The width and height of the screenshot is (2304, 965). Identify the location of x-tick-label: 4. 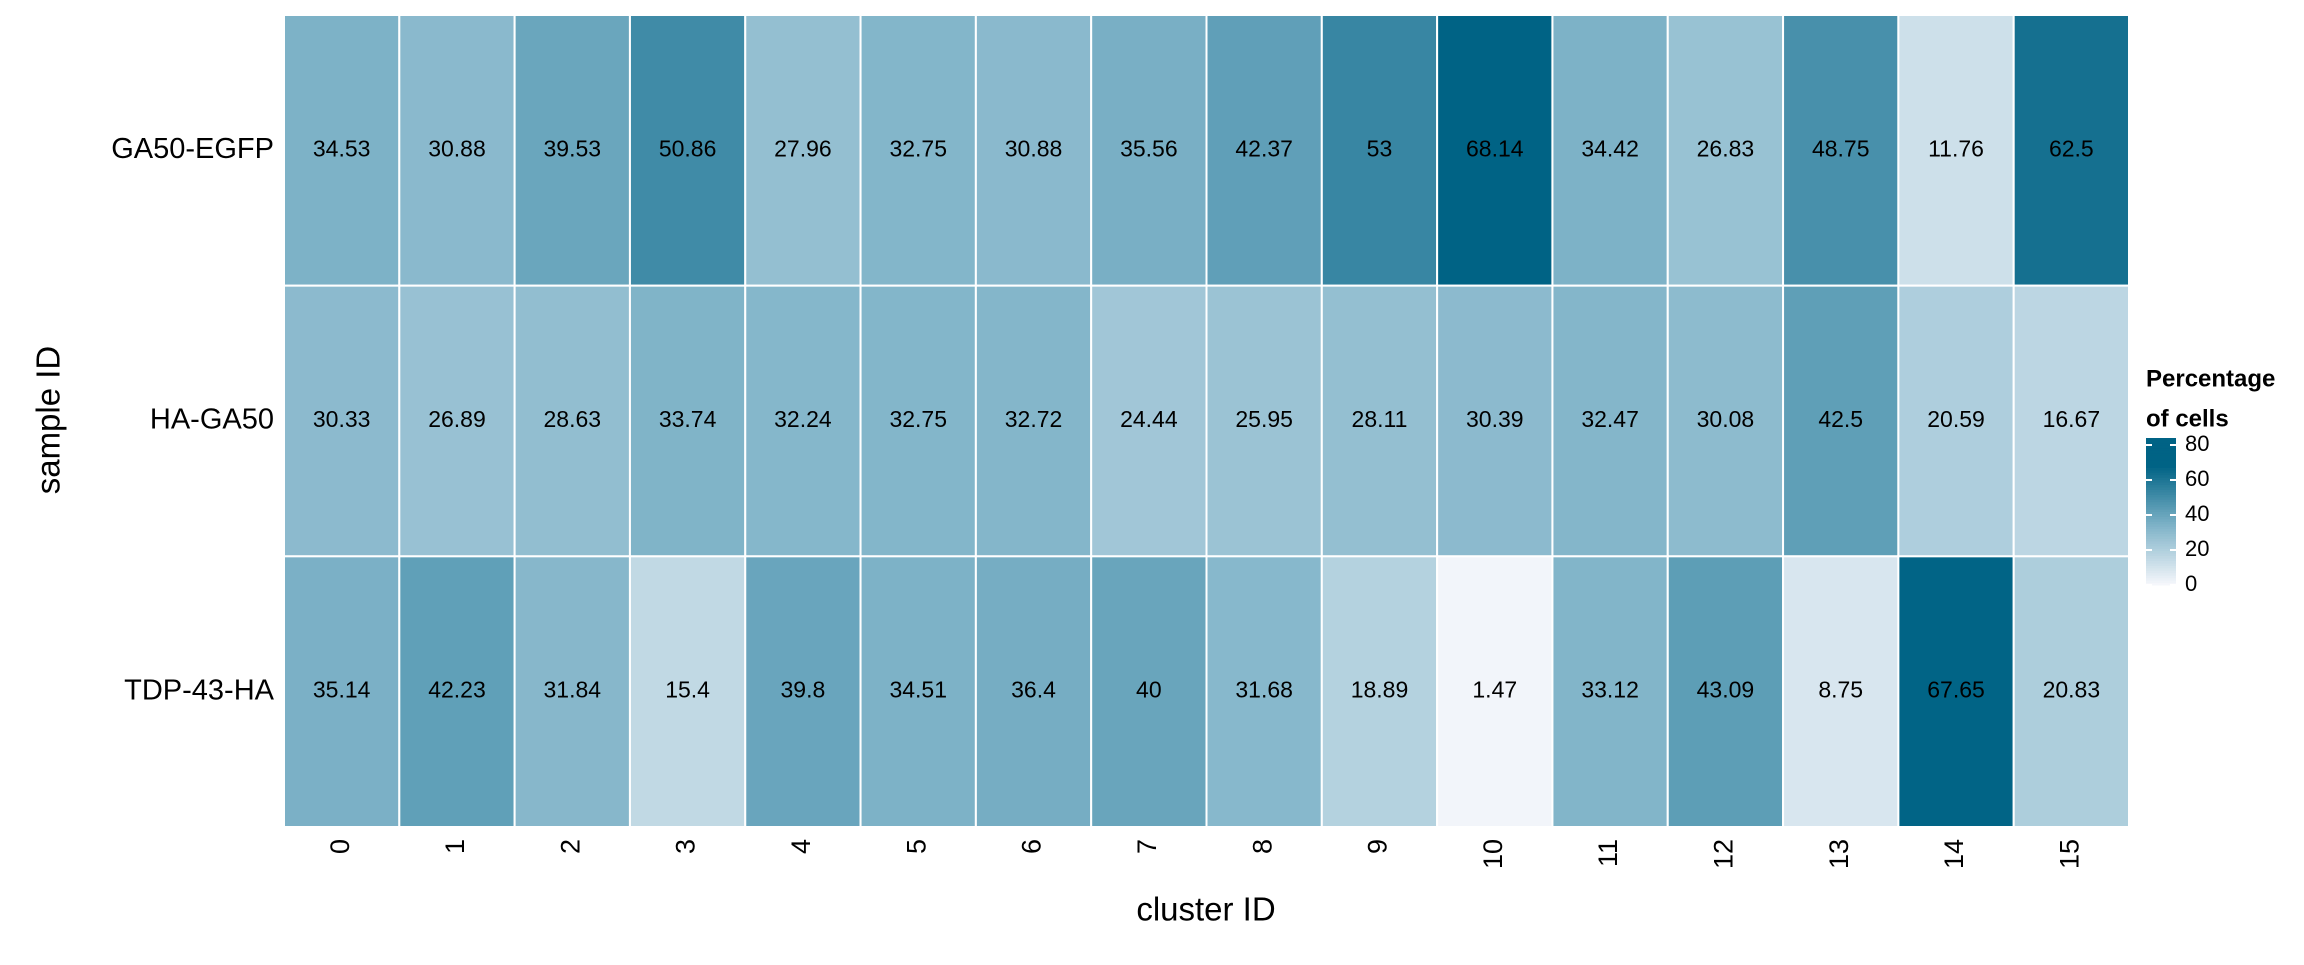
(801, 846).